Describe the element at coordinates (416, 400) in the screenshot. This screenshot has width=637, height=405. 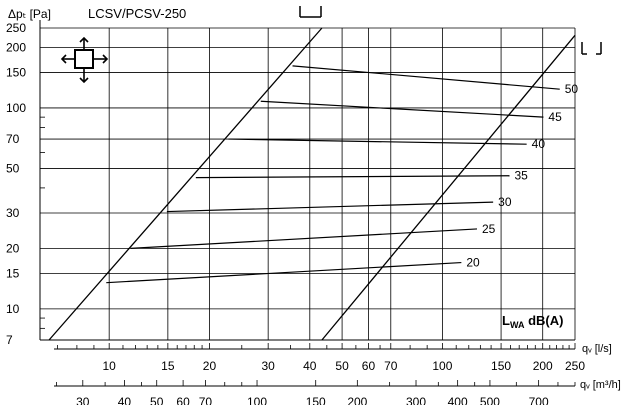
I see `x-tick-label-m3h: 300` at that location.